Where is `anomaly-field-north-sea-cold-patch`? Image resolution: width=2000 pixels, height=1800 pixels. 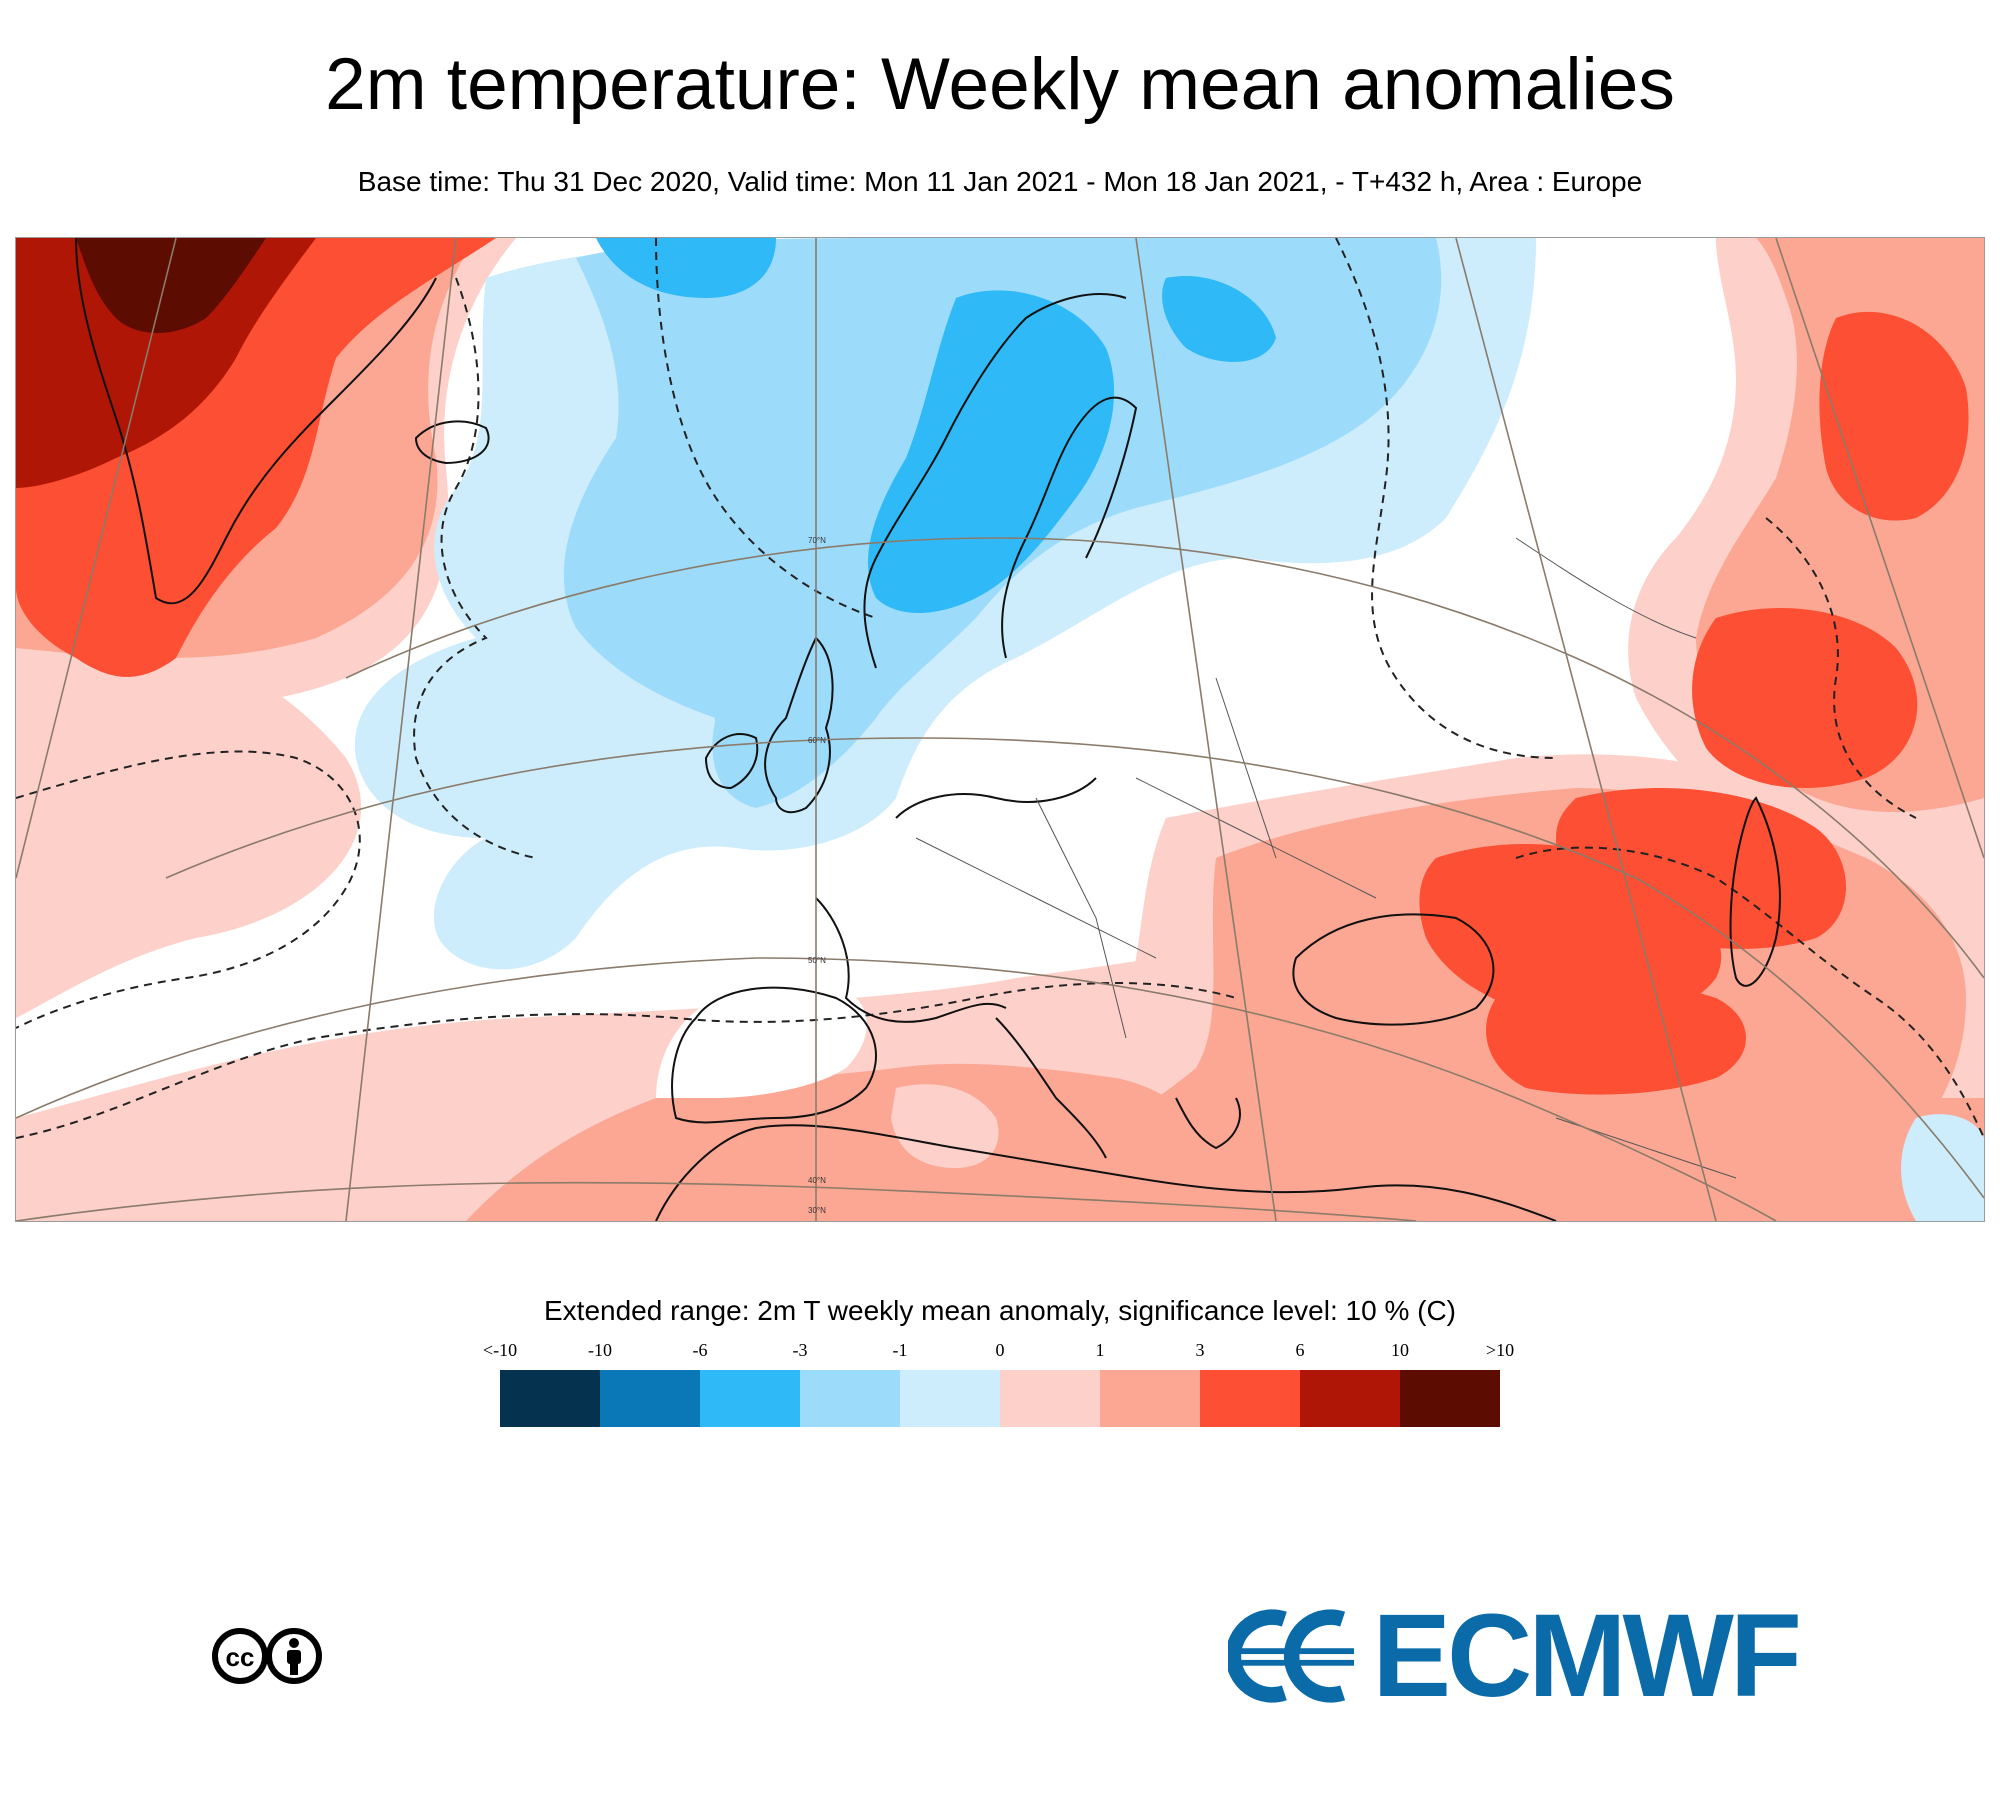 anomaly-field-north-sea-cold-patch is located at coordinates (774, 718).